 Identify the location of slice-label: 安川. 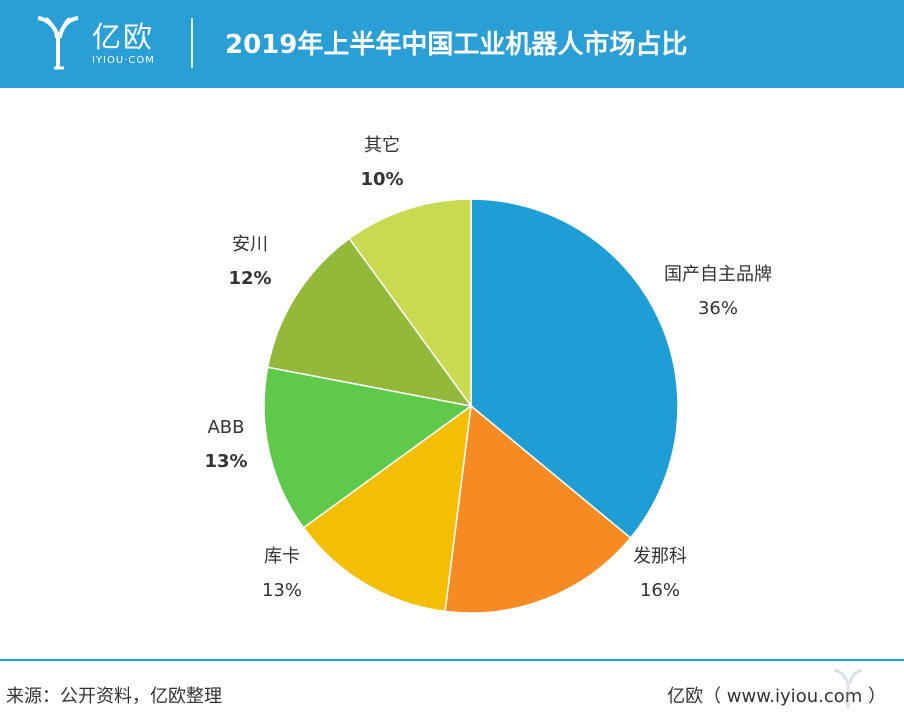
(250, 244).